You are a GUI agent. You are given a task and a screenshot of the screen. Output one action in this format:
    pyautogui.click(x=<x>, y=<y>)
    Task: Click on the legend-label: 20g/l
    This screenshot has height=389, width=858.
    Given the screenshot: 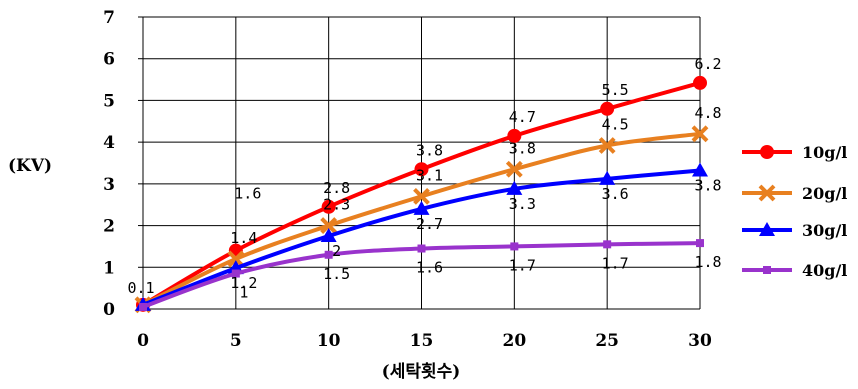 What is the action you would take?
    pyautogui.click(x=824, y=193)
    